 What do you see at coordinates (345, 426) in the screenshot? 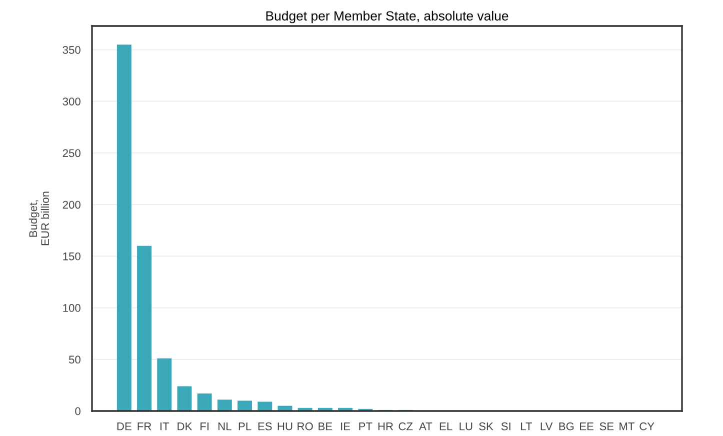
I see `x-tick-label: IE` at bounding box center [345, 426].